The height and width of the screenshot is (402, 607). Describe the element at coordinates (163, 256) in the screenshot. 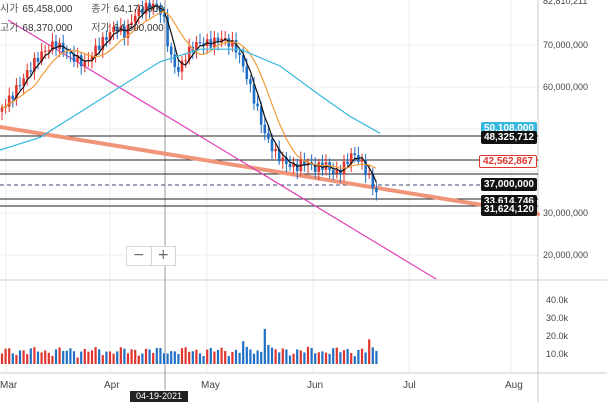

I see `zoom-in-button: +` at that location.